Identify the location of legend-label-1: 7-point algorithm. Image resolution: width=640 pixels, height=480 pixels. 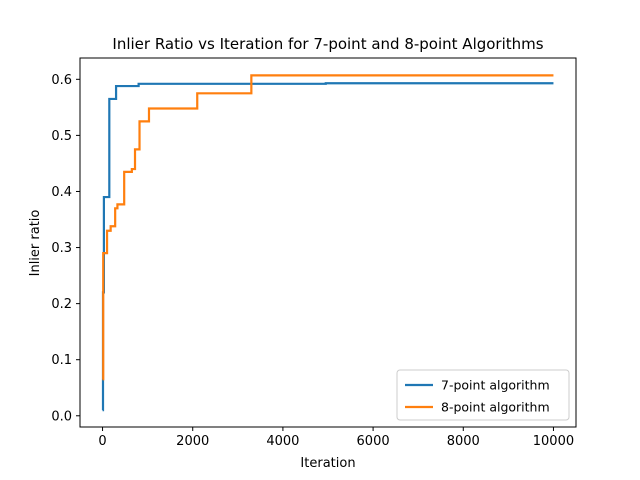
(495, 385).